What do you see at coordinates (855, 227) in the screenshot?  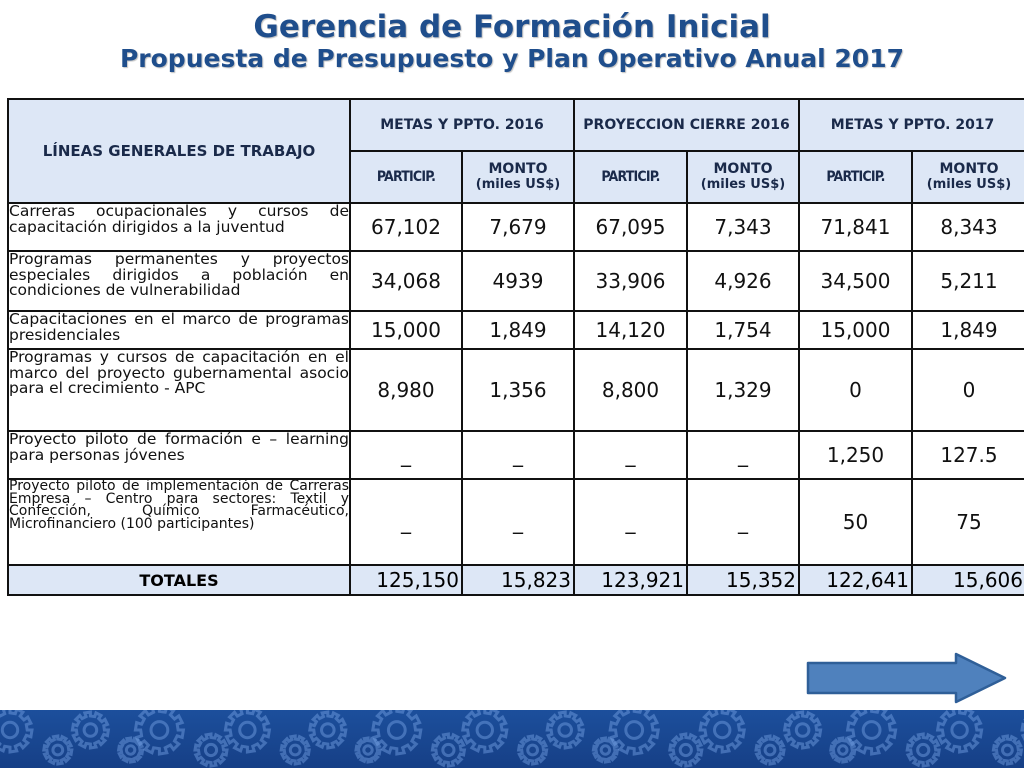 I see `cell-value: 71,841` at bounding box center [855, 227].